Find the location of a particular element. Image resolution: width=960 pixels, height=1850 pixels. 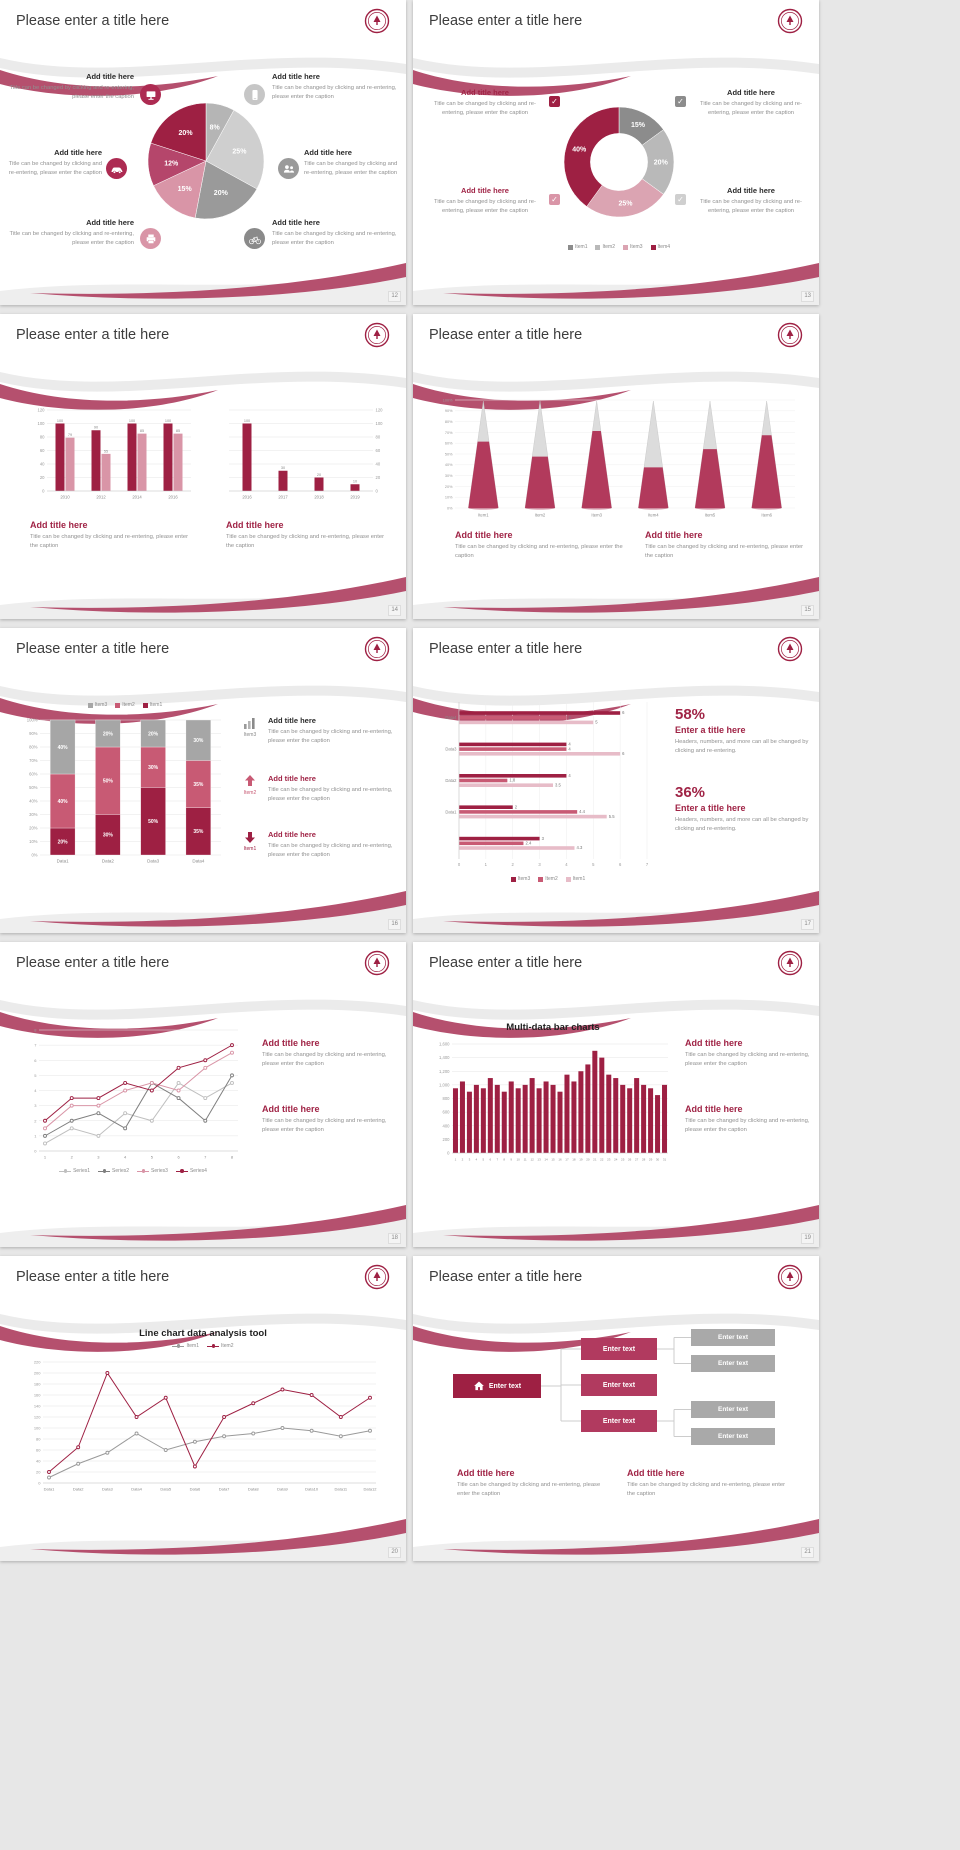

arrow-down-icon: Item1 is located at coordinates (250, 845).